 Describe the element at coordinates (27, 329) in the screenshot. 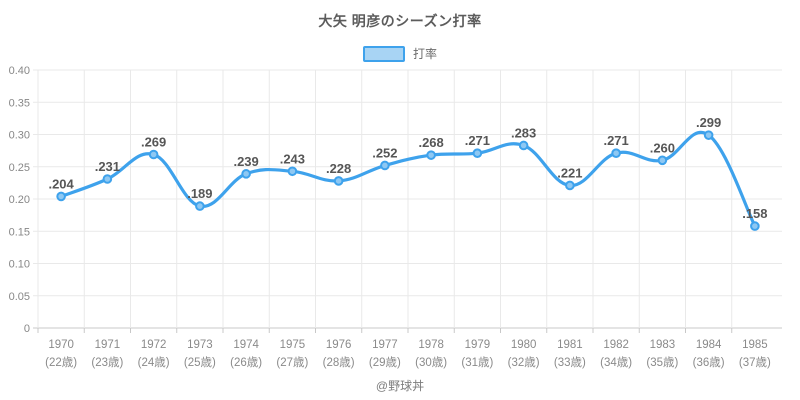

I see `y-axis-tick-label: 0` at that location.